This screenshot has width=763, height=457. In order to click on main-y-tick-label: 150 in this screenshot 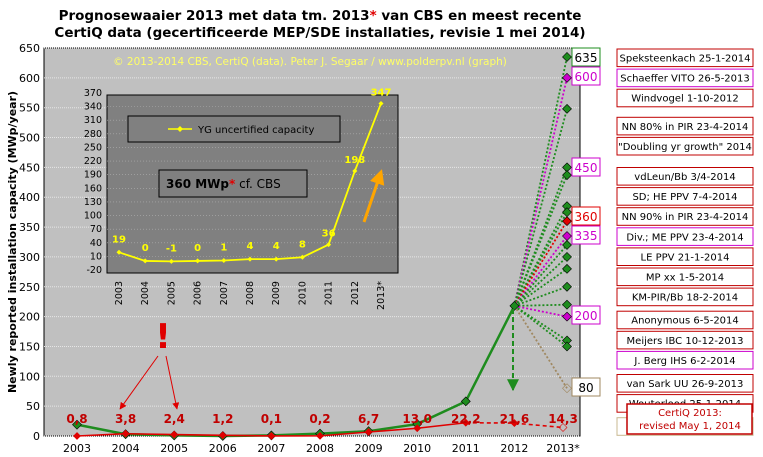, I will do `click(29, 346)`.